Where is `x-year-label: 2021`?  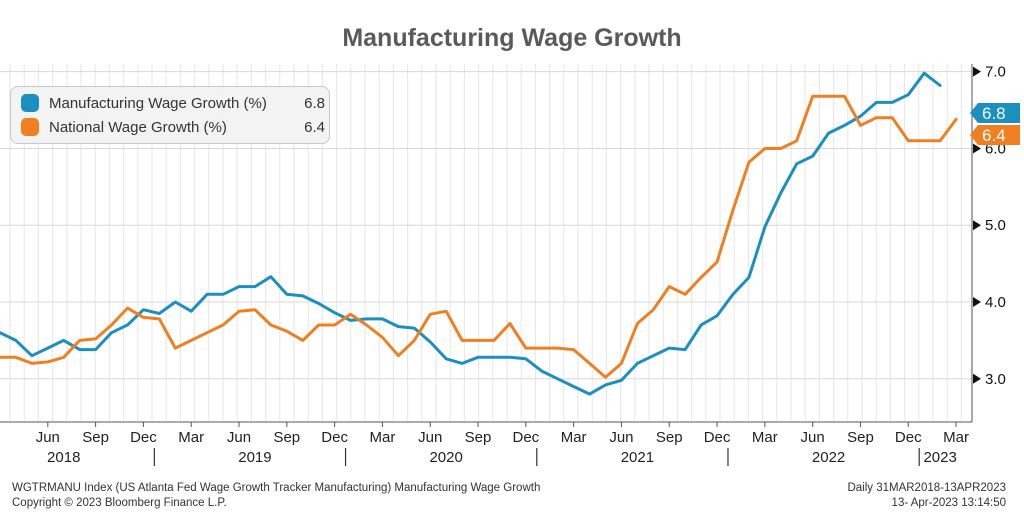
x-year-label: 2021 is located at coordinates (637, 457).